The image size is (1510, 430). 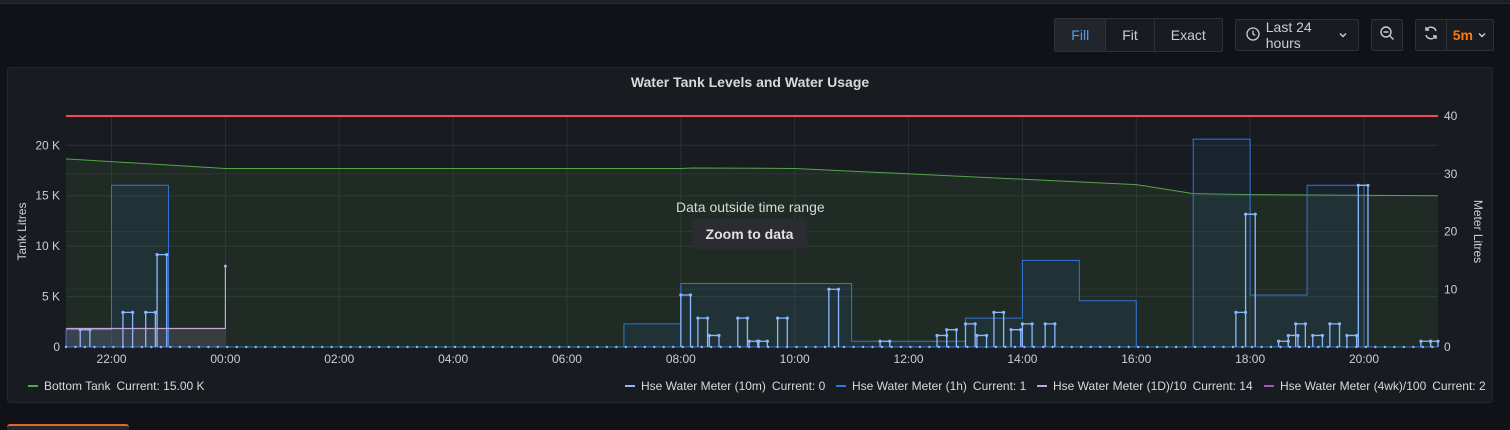 I want to click on top-border, so click(x=755, y=2).